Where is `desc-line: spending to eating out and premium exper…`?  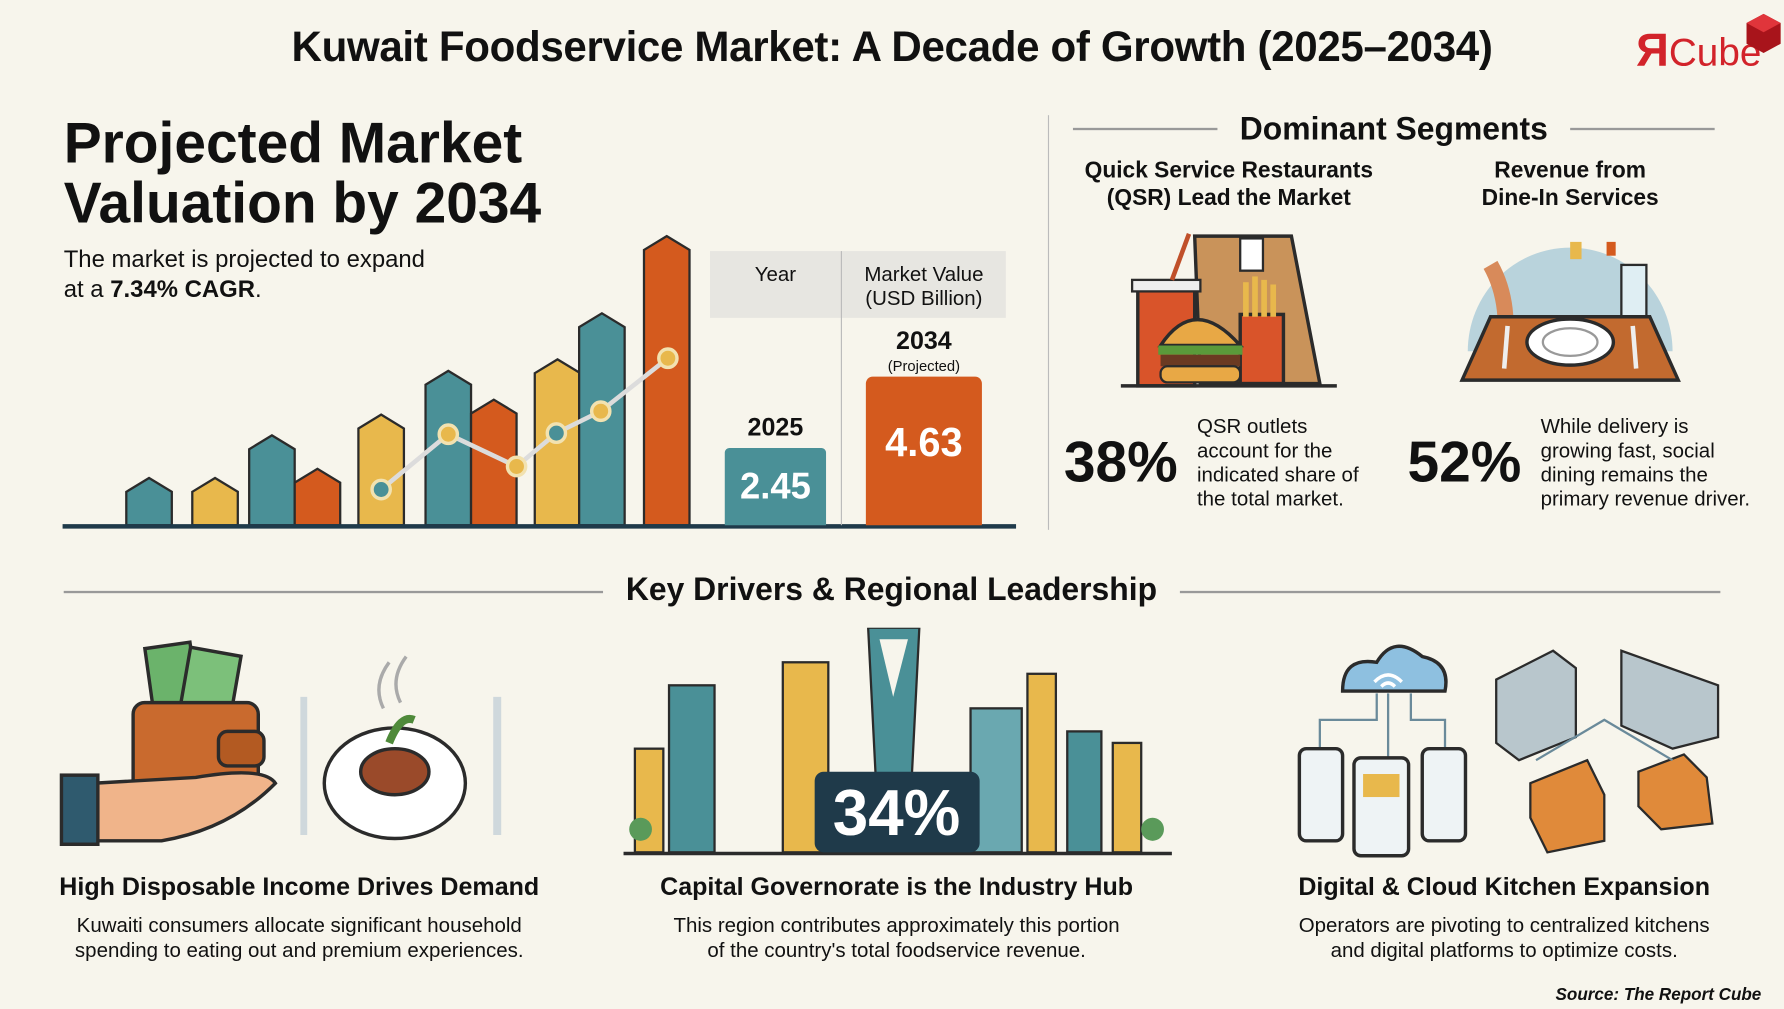
desc-line: spending to eating out and premium exper… is located at coordinates (299, 950).